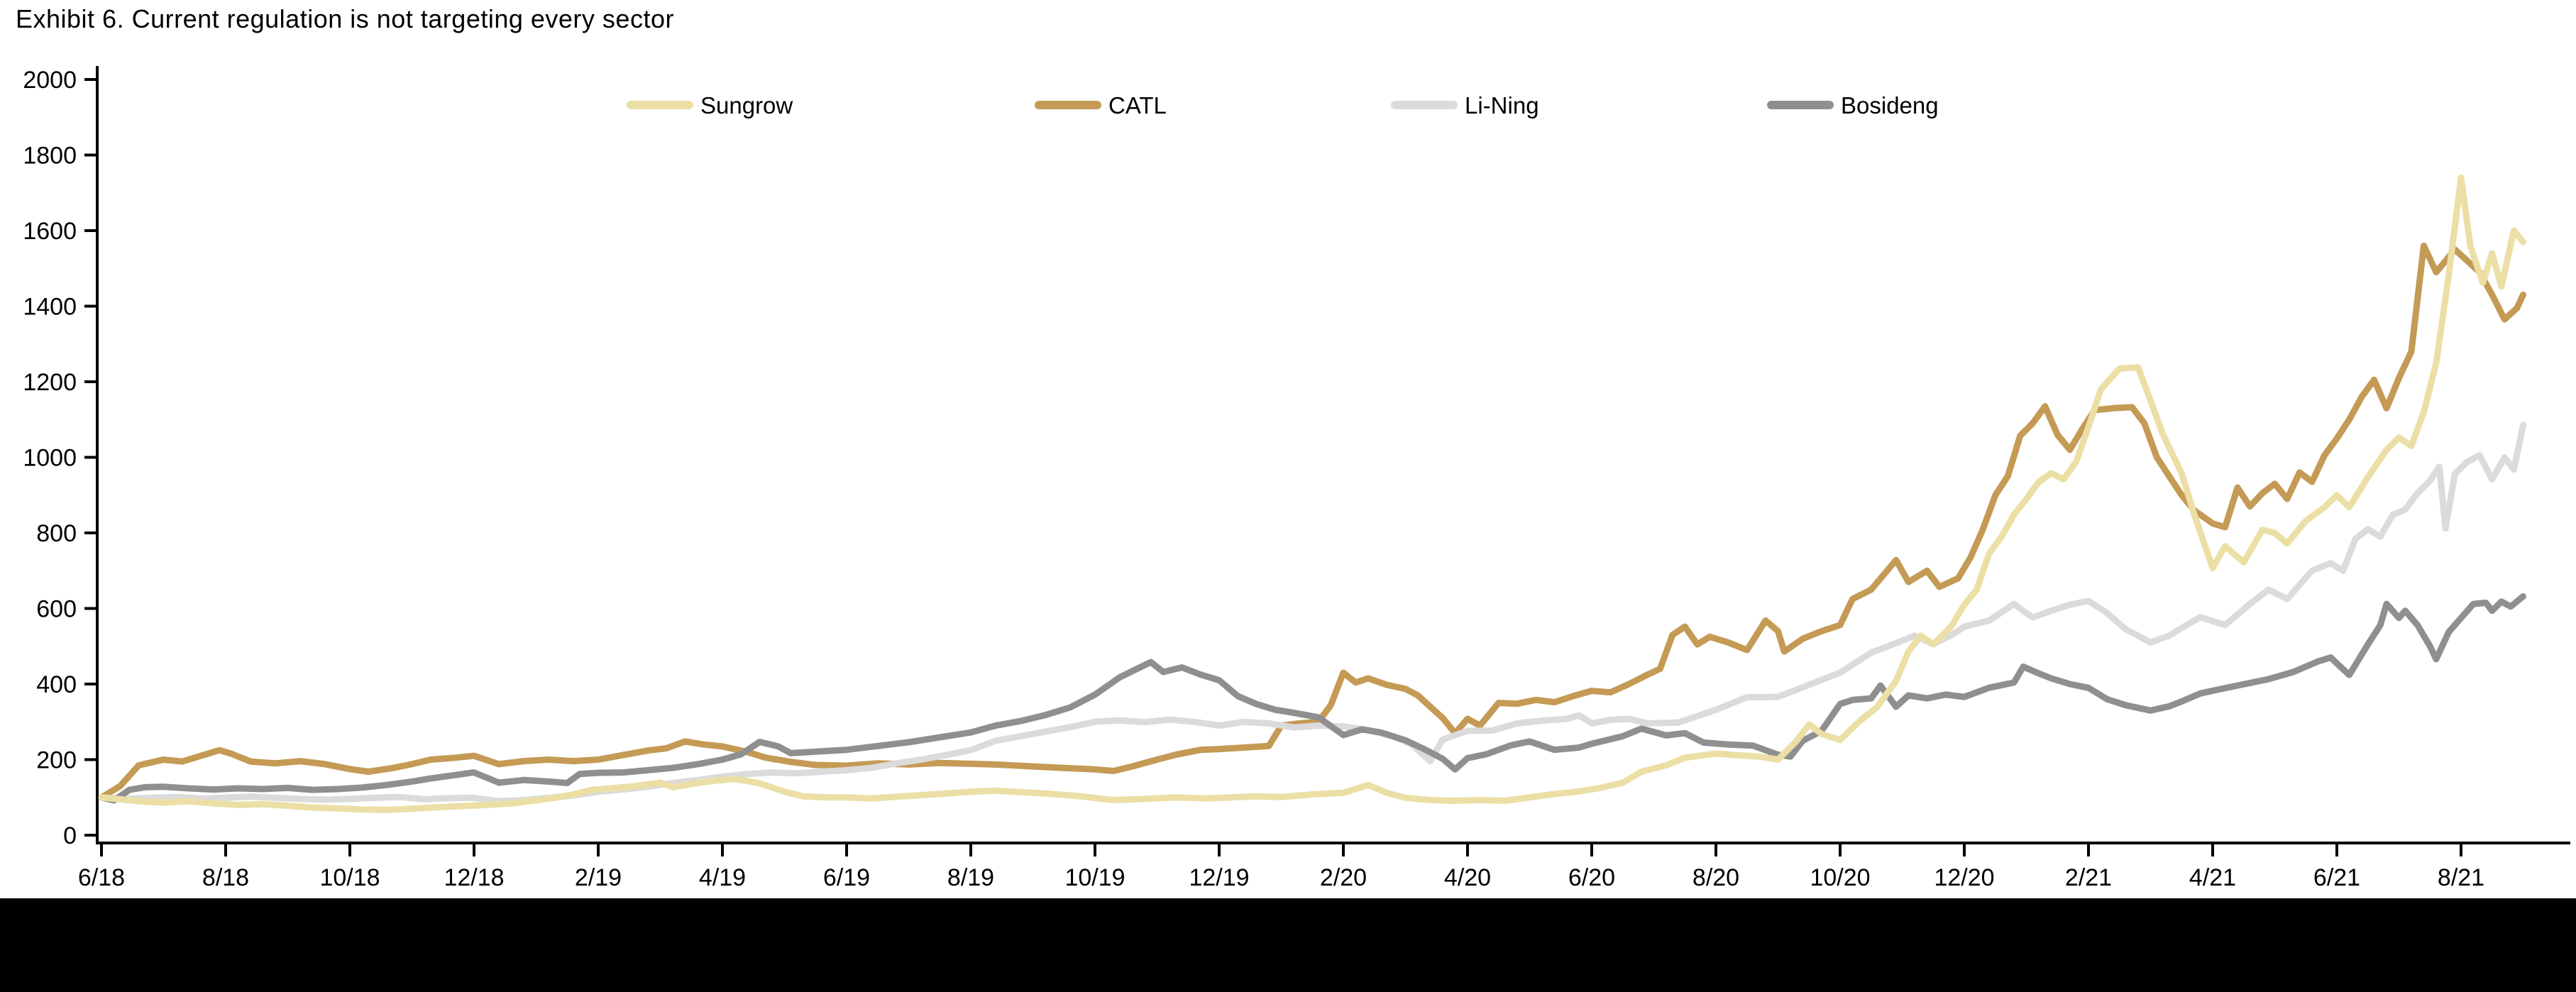 This screenshot has width=2576, height=992. I want to click on y-axis-tick-label: 200, so click(56, 760).